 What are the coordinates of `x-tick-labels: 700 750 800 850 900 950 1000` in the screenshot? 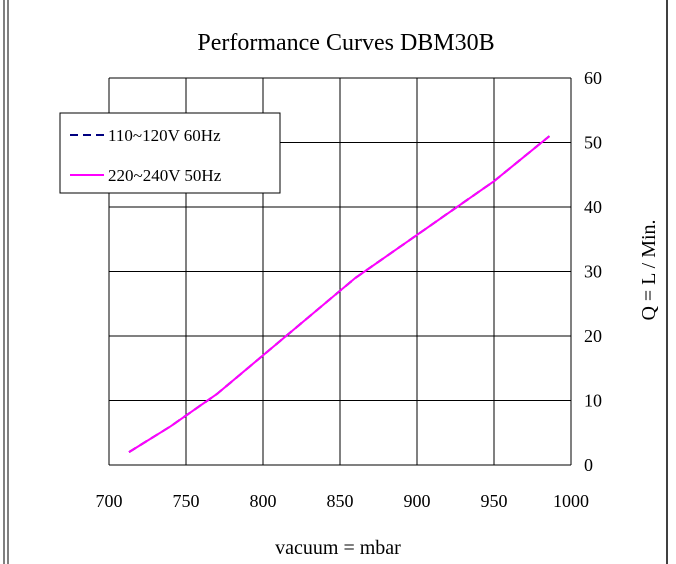 It's located at (343, 501).